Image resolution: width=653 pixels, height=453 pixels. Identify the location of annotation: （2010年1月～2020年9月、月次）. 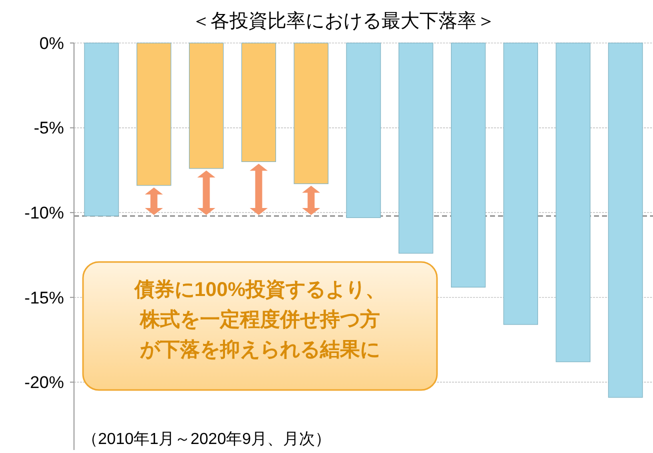
(206, 439).